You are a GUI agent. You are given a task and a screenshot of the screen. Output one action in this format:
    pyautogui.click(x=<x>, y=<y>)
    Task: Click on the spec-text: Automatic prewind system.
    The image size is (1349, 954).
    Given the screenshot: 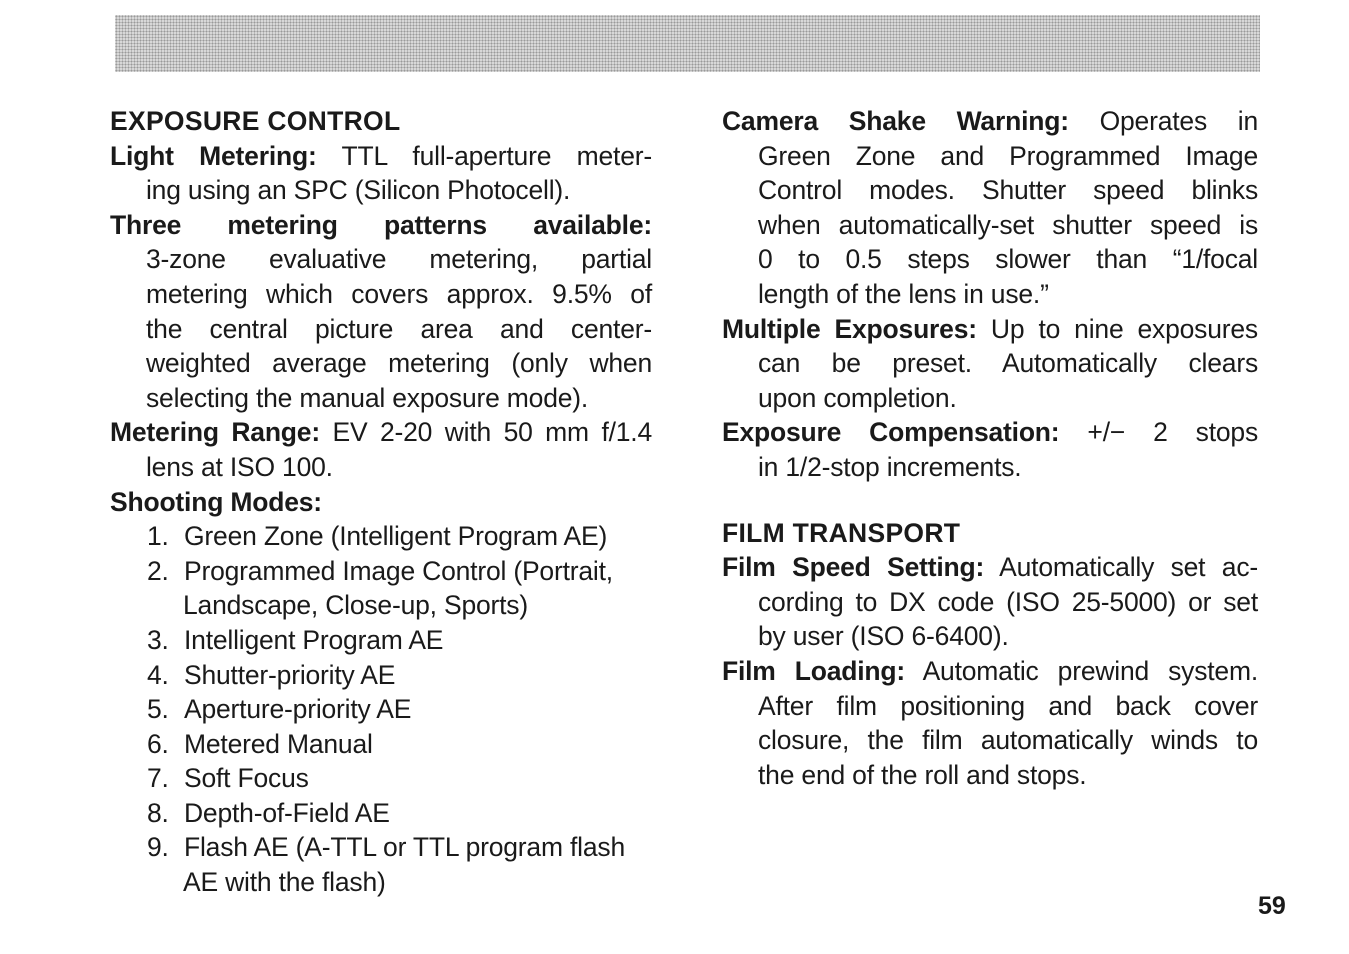 What is the action you would take?
    pyautogui.click(x=1090, y=670)
    